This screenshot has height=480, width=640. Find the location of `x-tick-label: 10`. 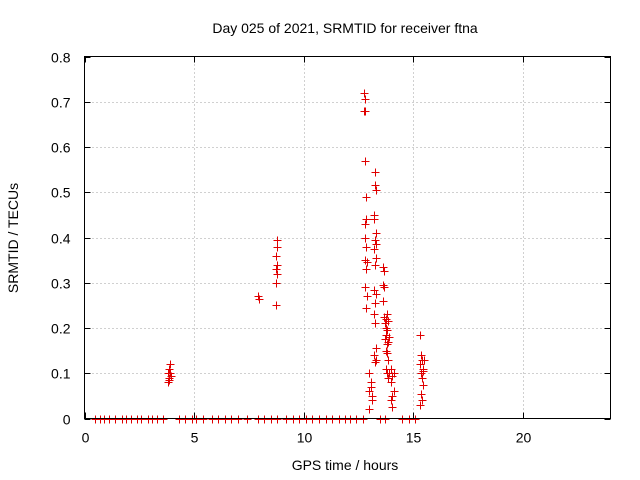

x-tick-label: 10 is located at coordinates (305, 438).